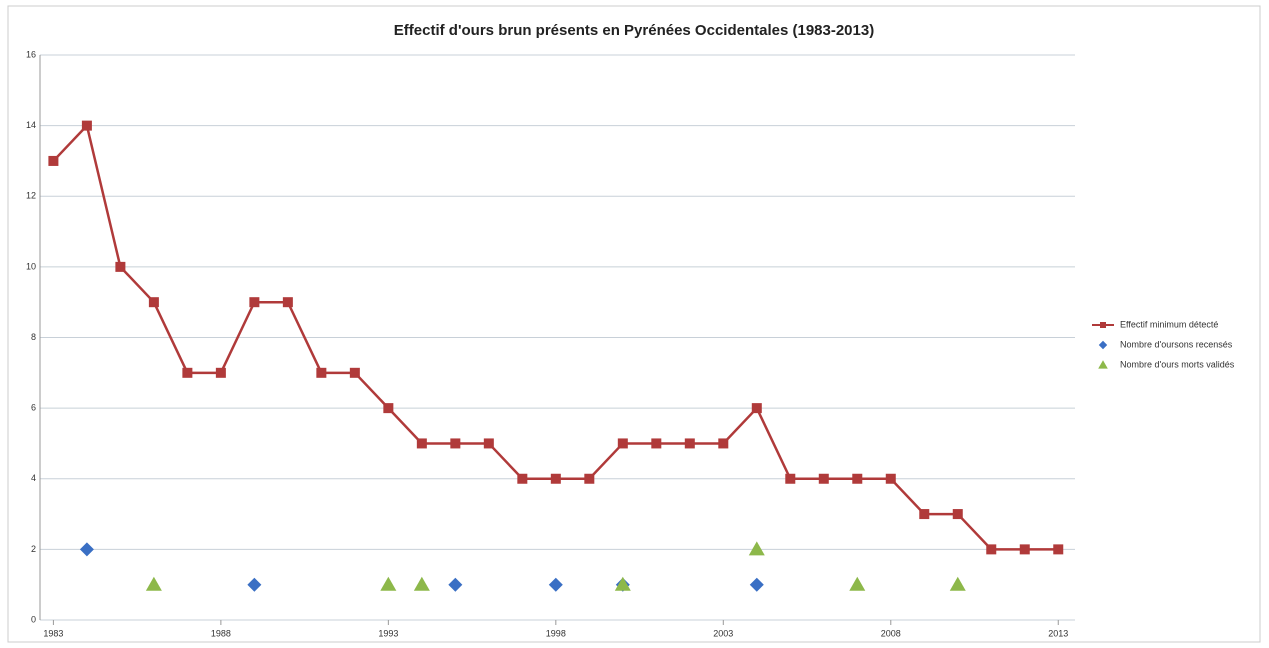 The height and width of the screenshot is (648, 1269). I want to click on legend-label: Effectif minimum détecté, so click(1169, 324).